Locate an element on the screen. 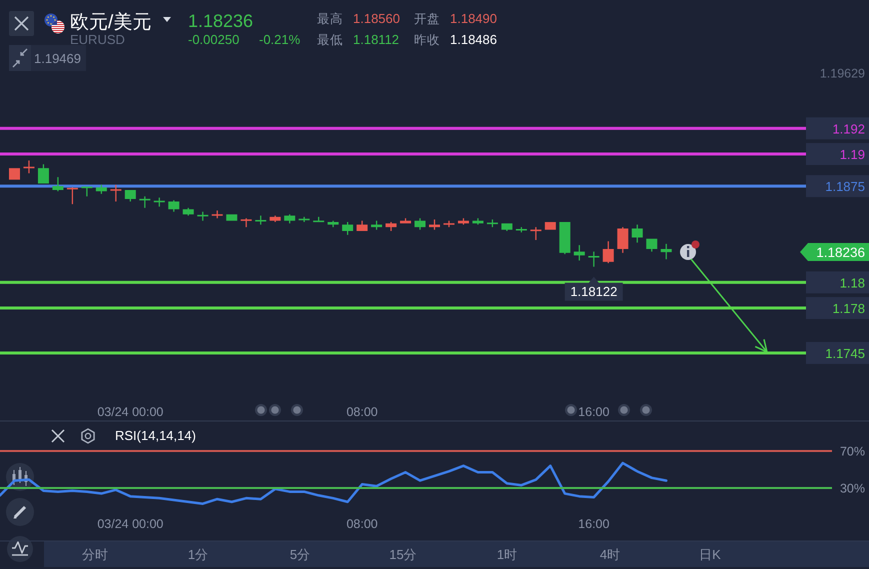 The width and height of the screenshot is (869, 569). text: 欧元/美元 is located at coordinates (111, 22).